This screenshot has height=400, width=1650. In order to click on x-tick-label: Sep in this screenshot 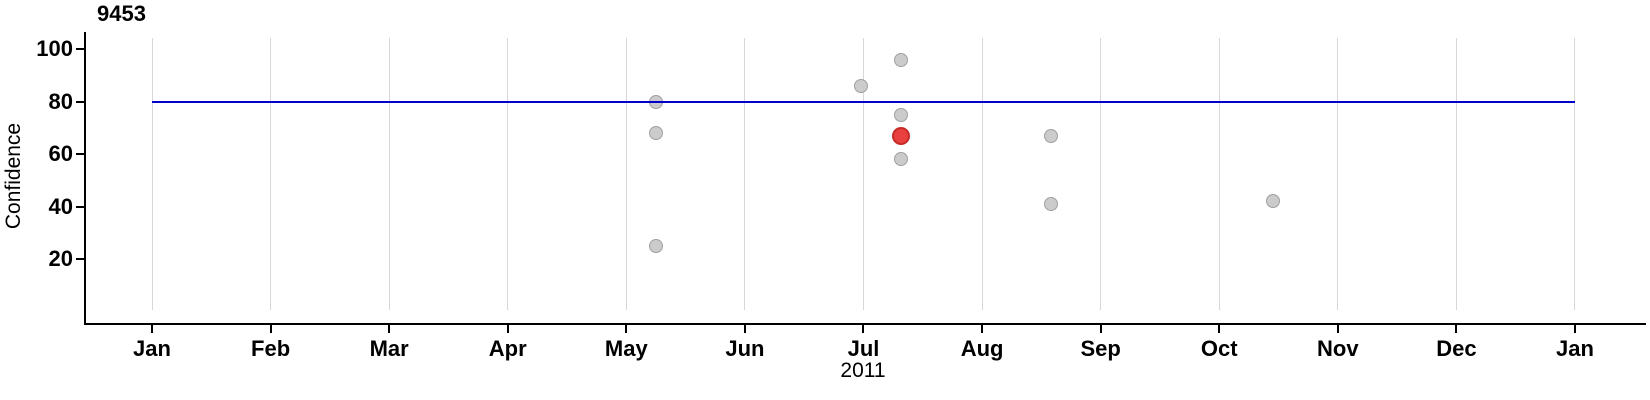, I will do `click(1100, 348)`.